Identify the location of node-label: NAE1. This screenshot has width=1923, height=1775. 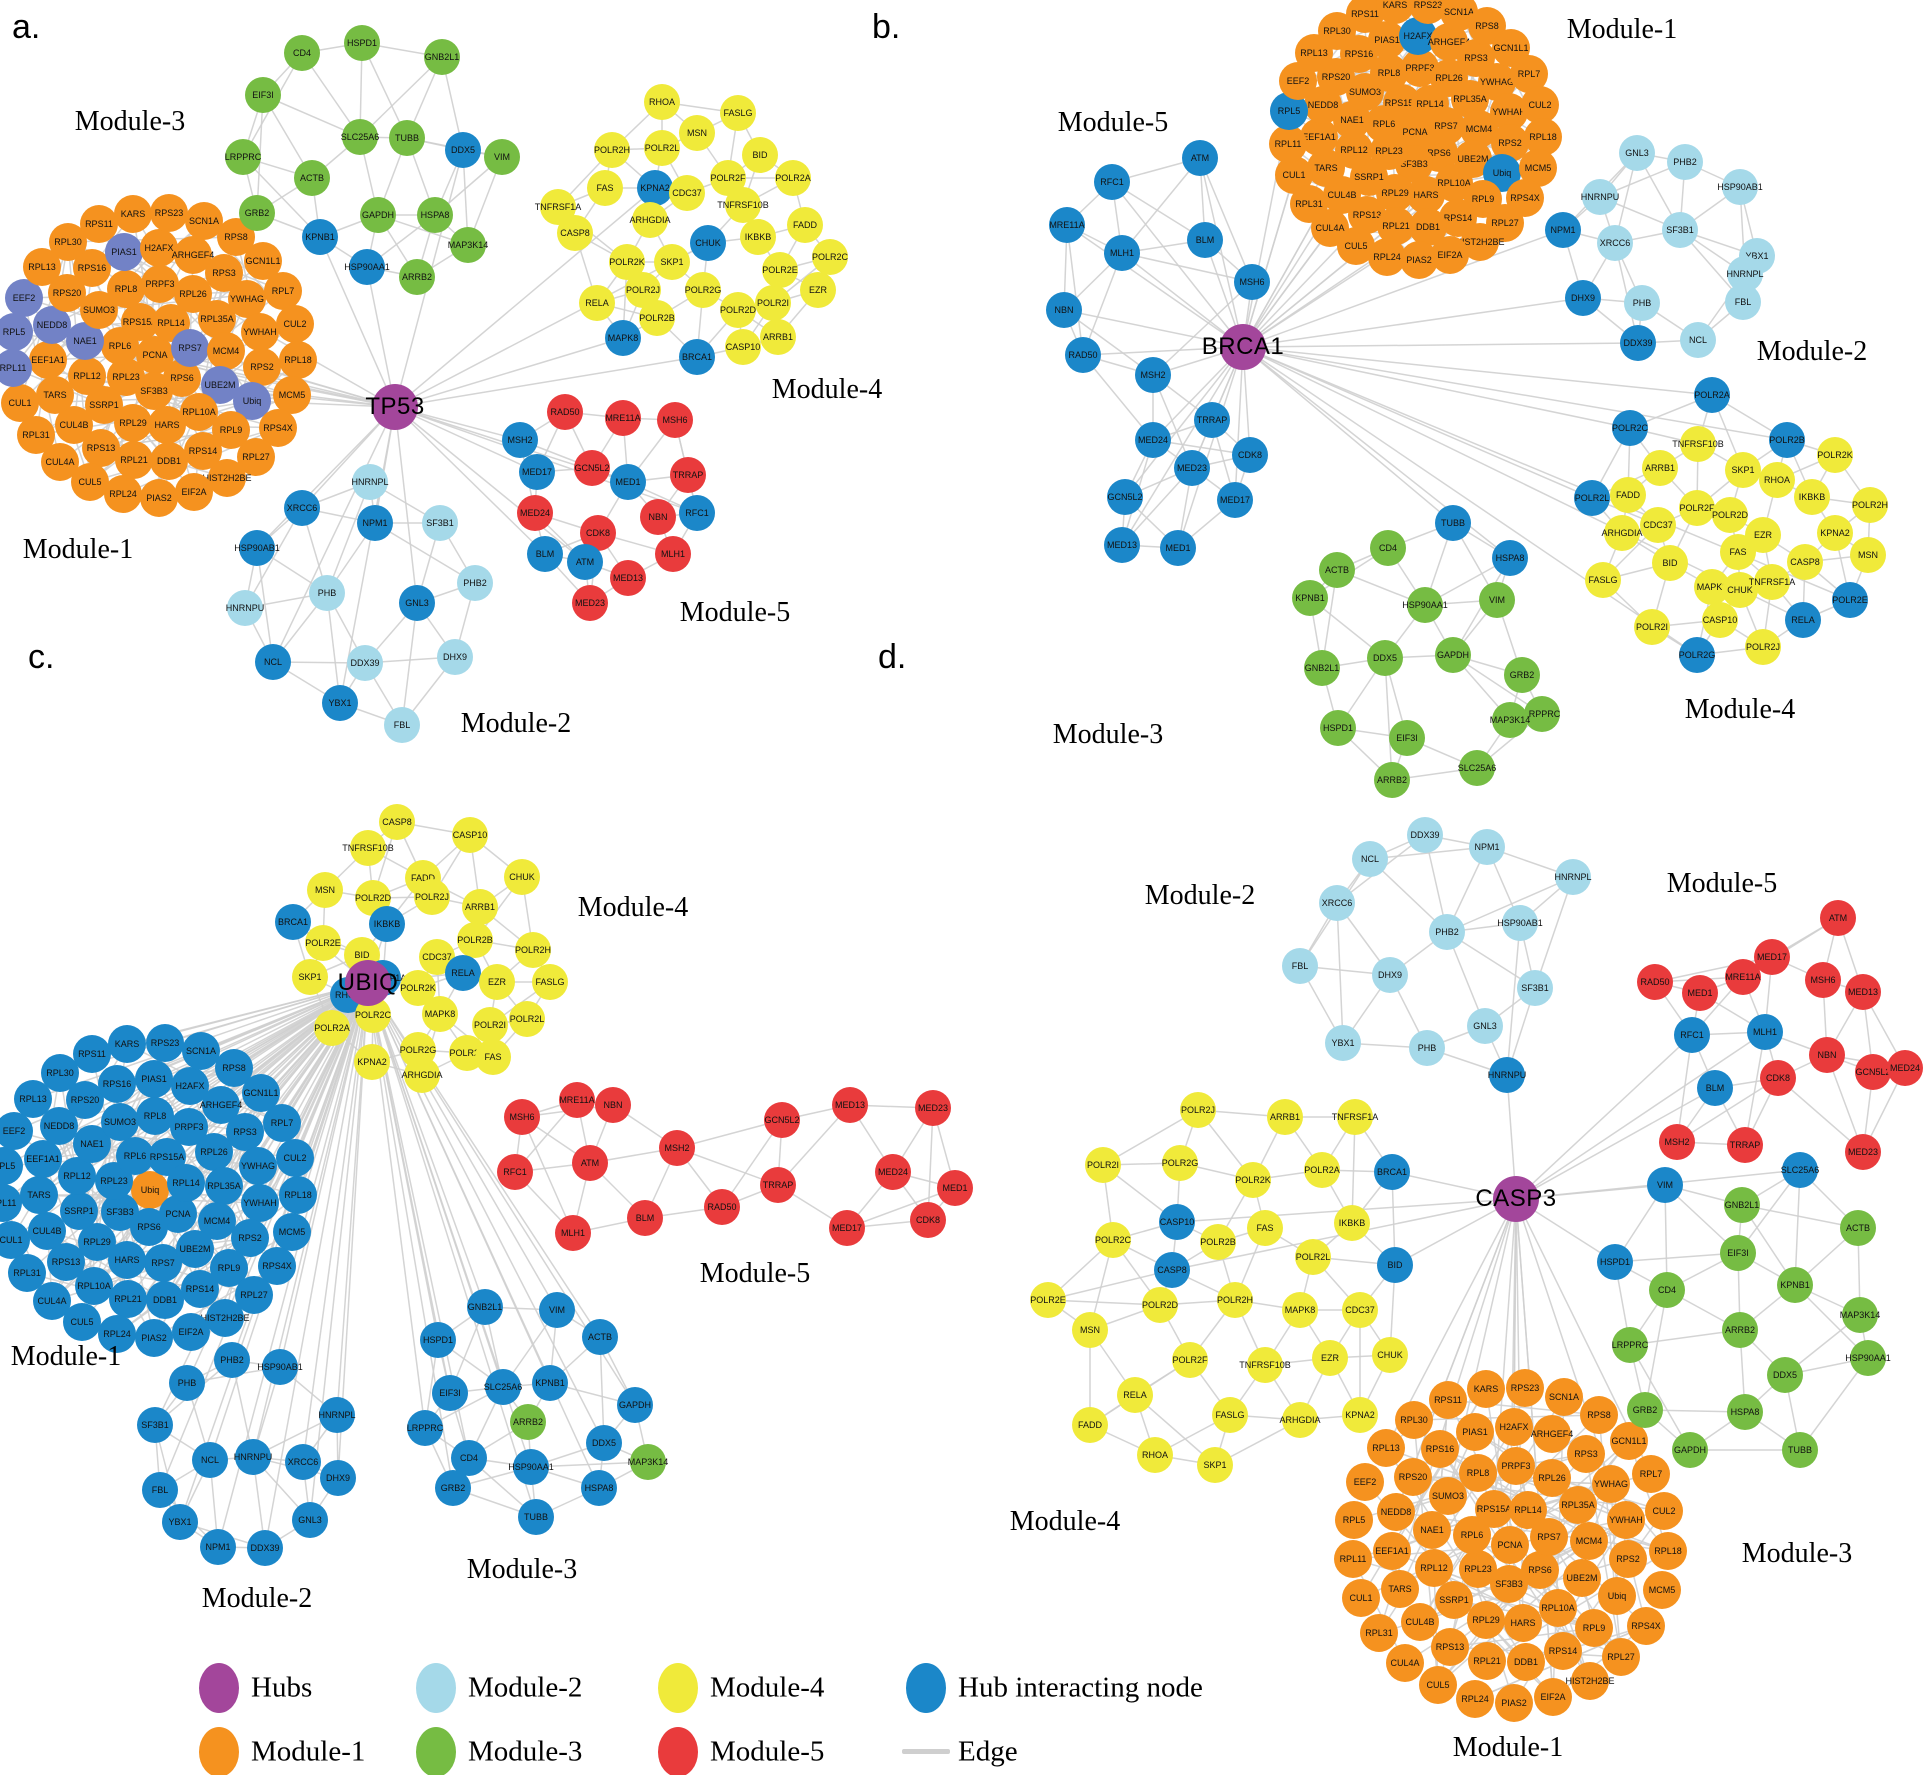
(85, 340).